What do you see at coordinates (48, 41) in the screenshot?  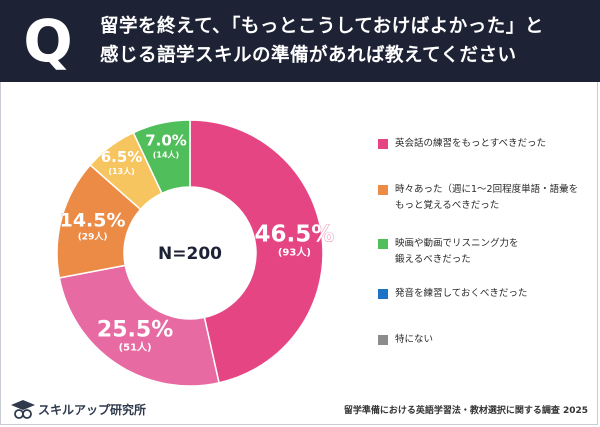 I see `q-label: Q` at bounding box center [48, 41].